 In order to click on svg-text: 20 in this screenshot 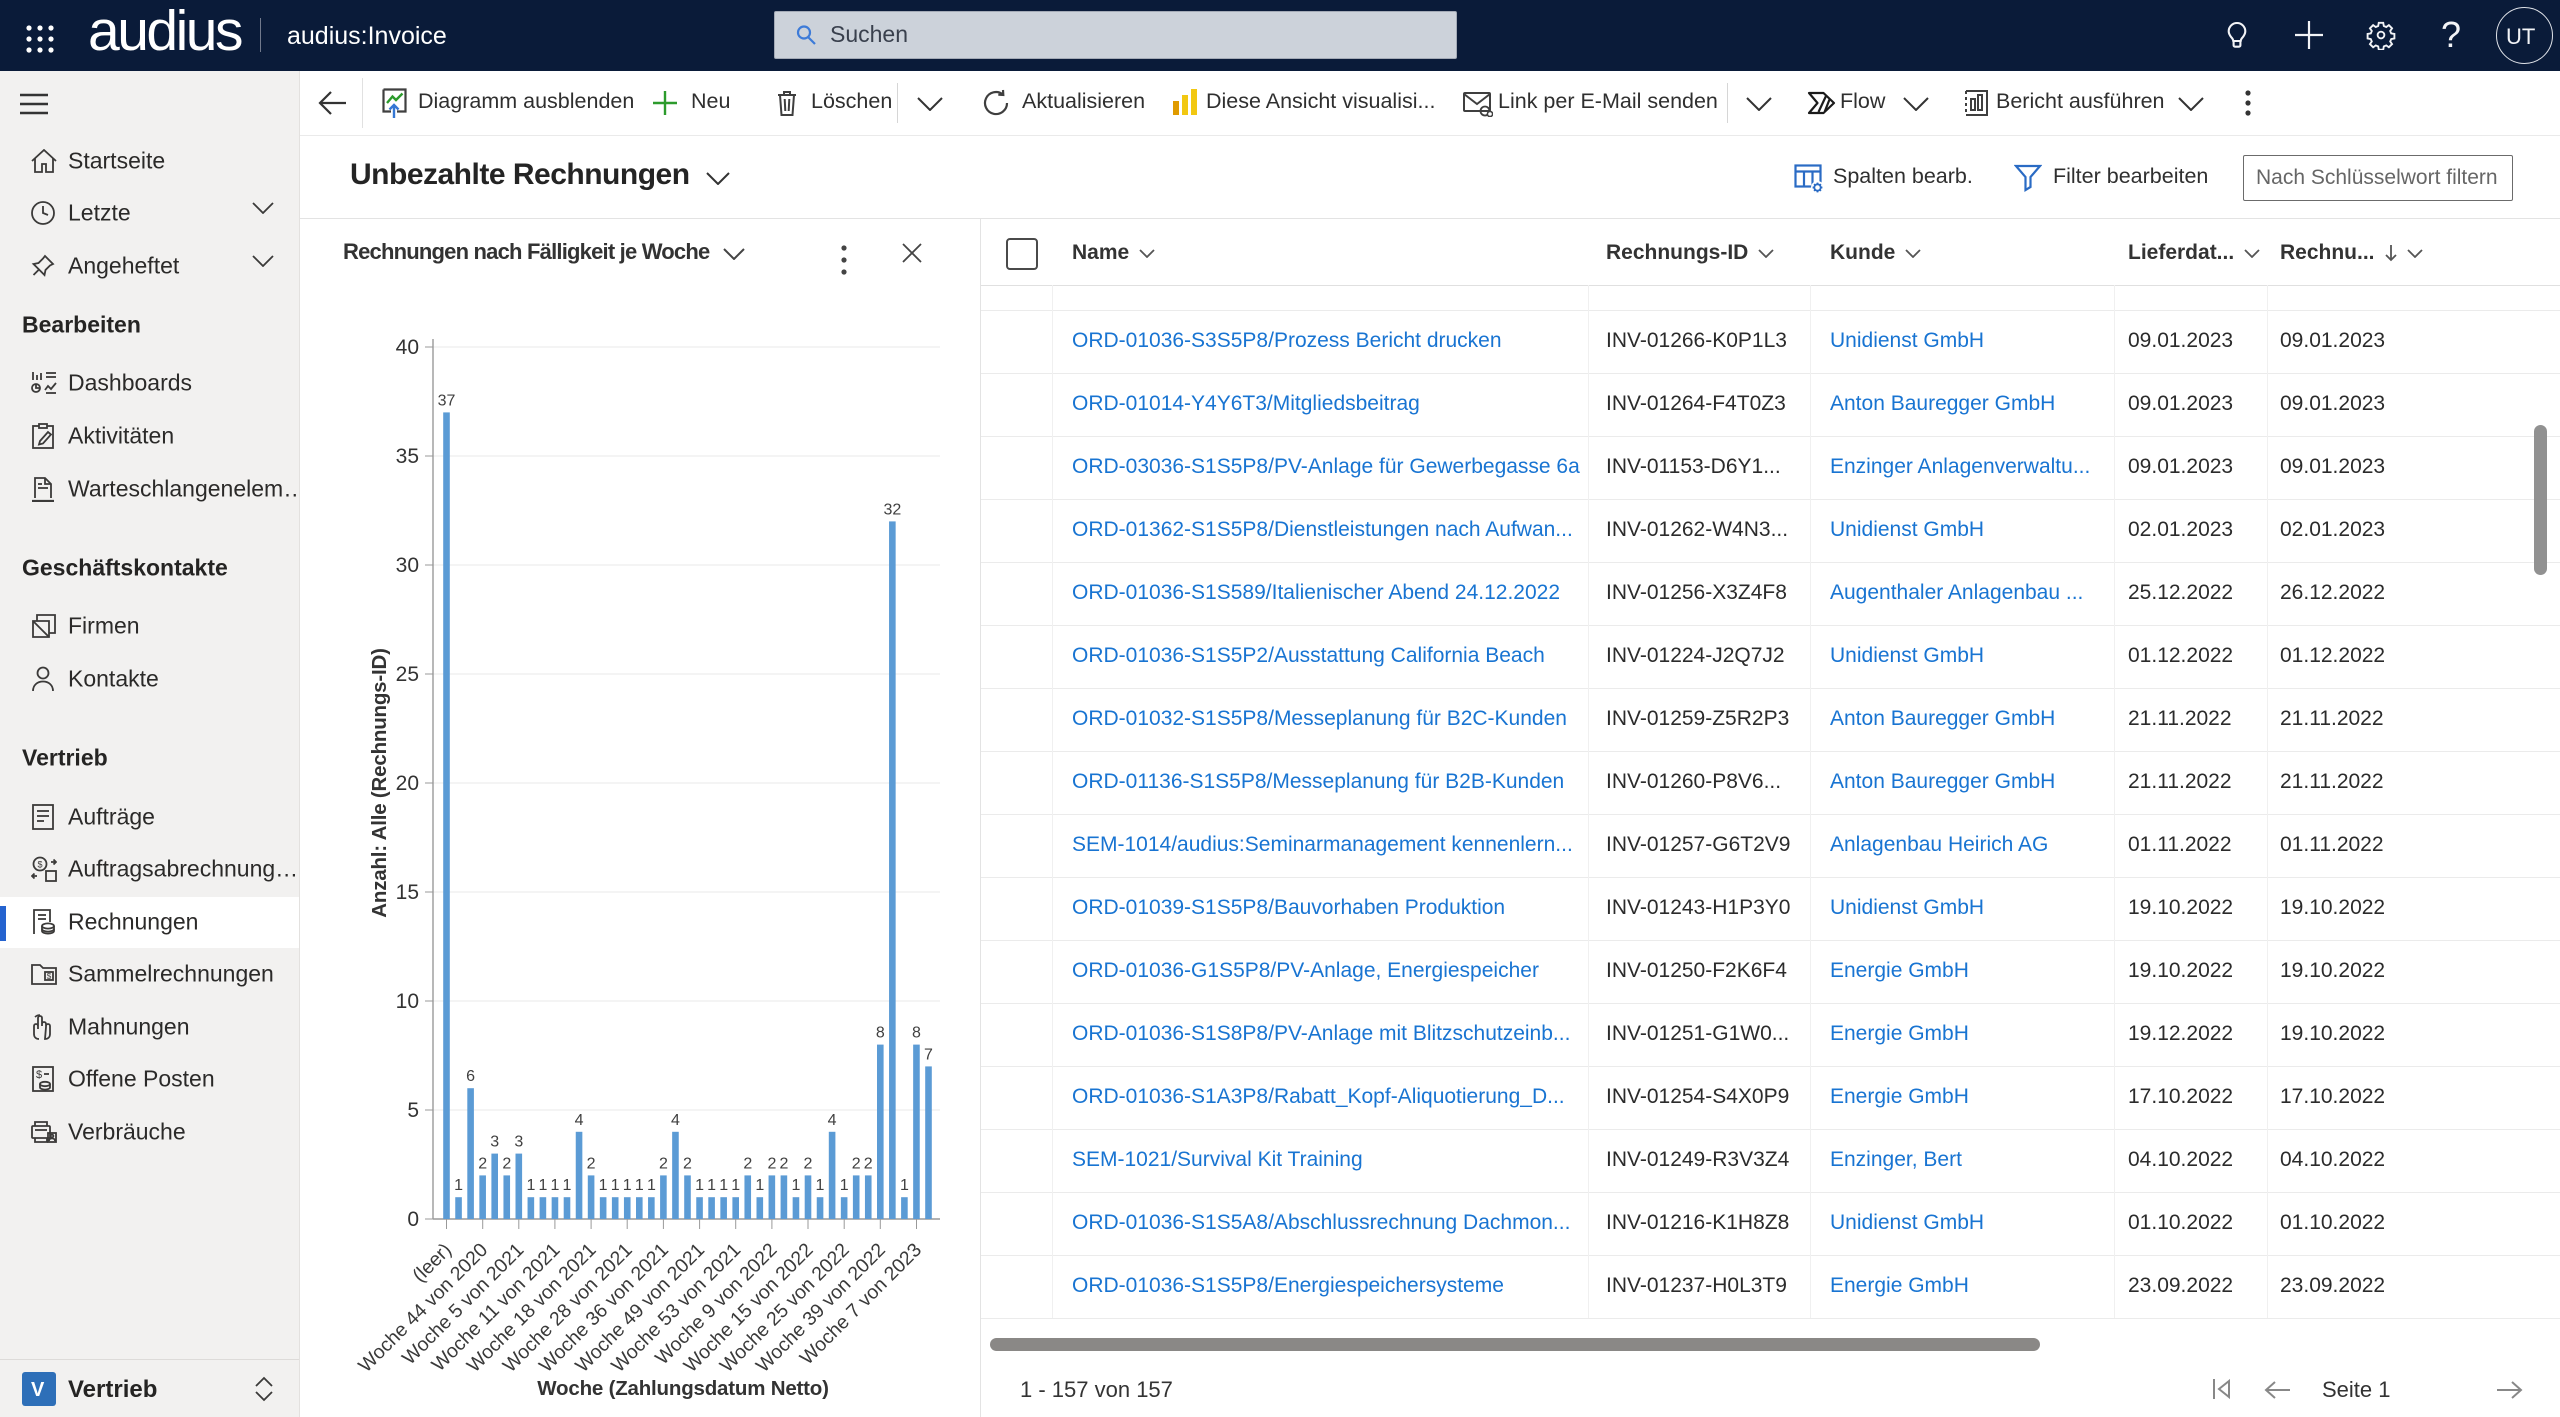, I will do `click(407, 783)`.